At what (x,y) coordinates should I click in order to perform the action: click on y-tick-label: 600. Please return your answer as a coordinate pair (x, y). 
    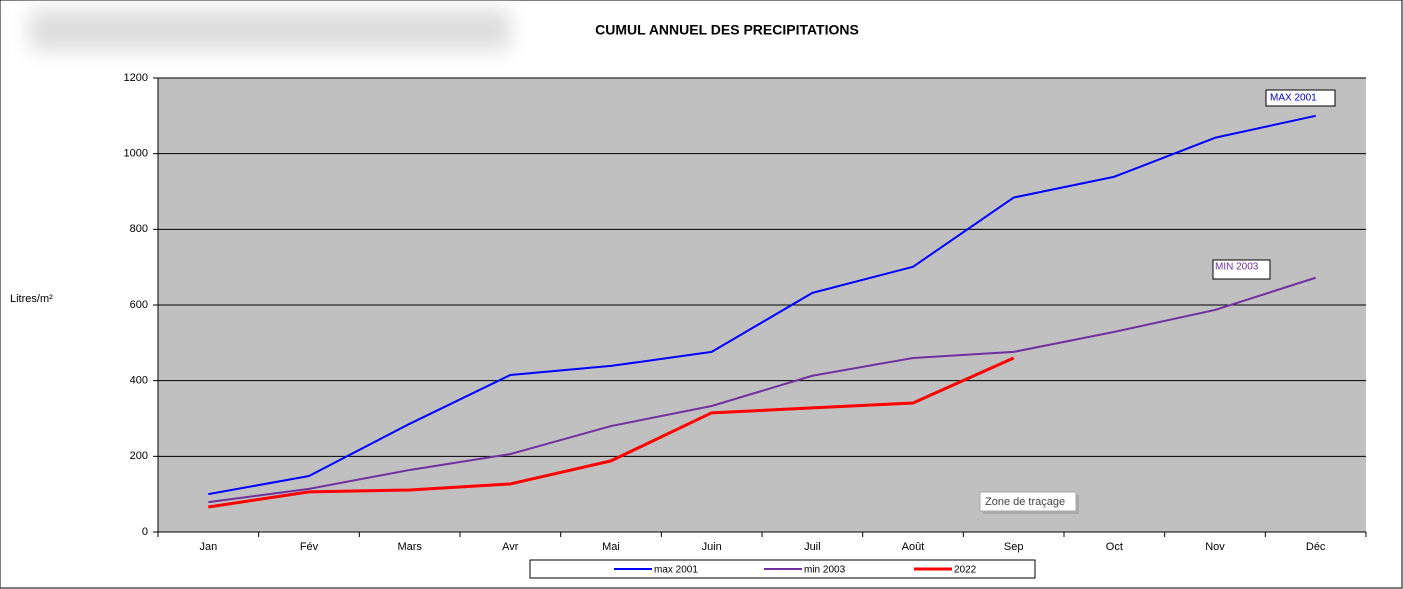
    Looking at the image, I should click on (139, 305).